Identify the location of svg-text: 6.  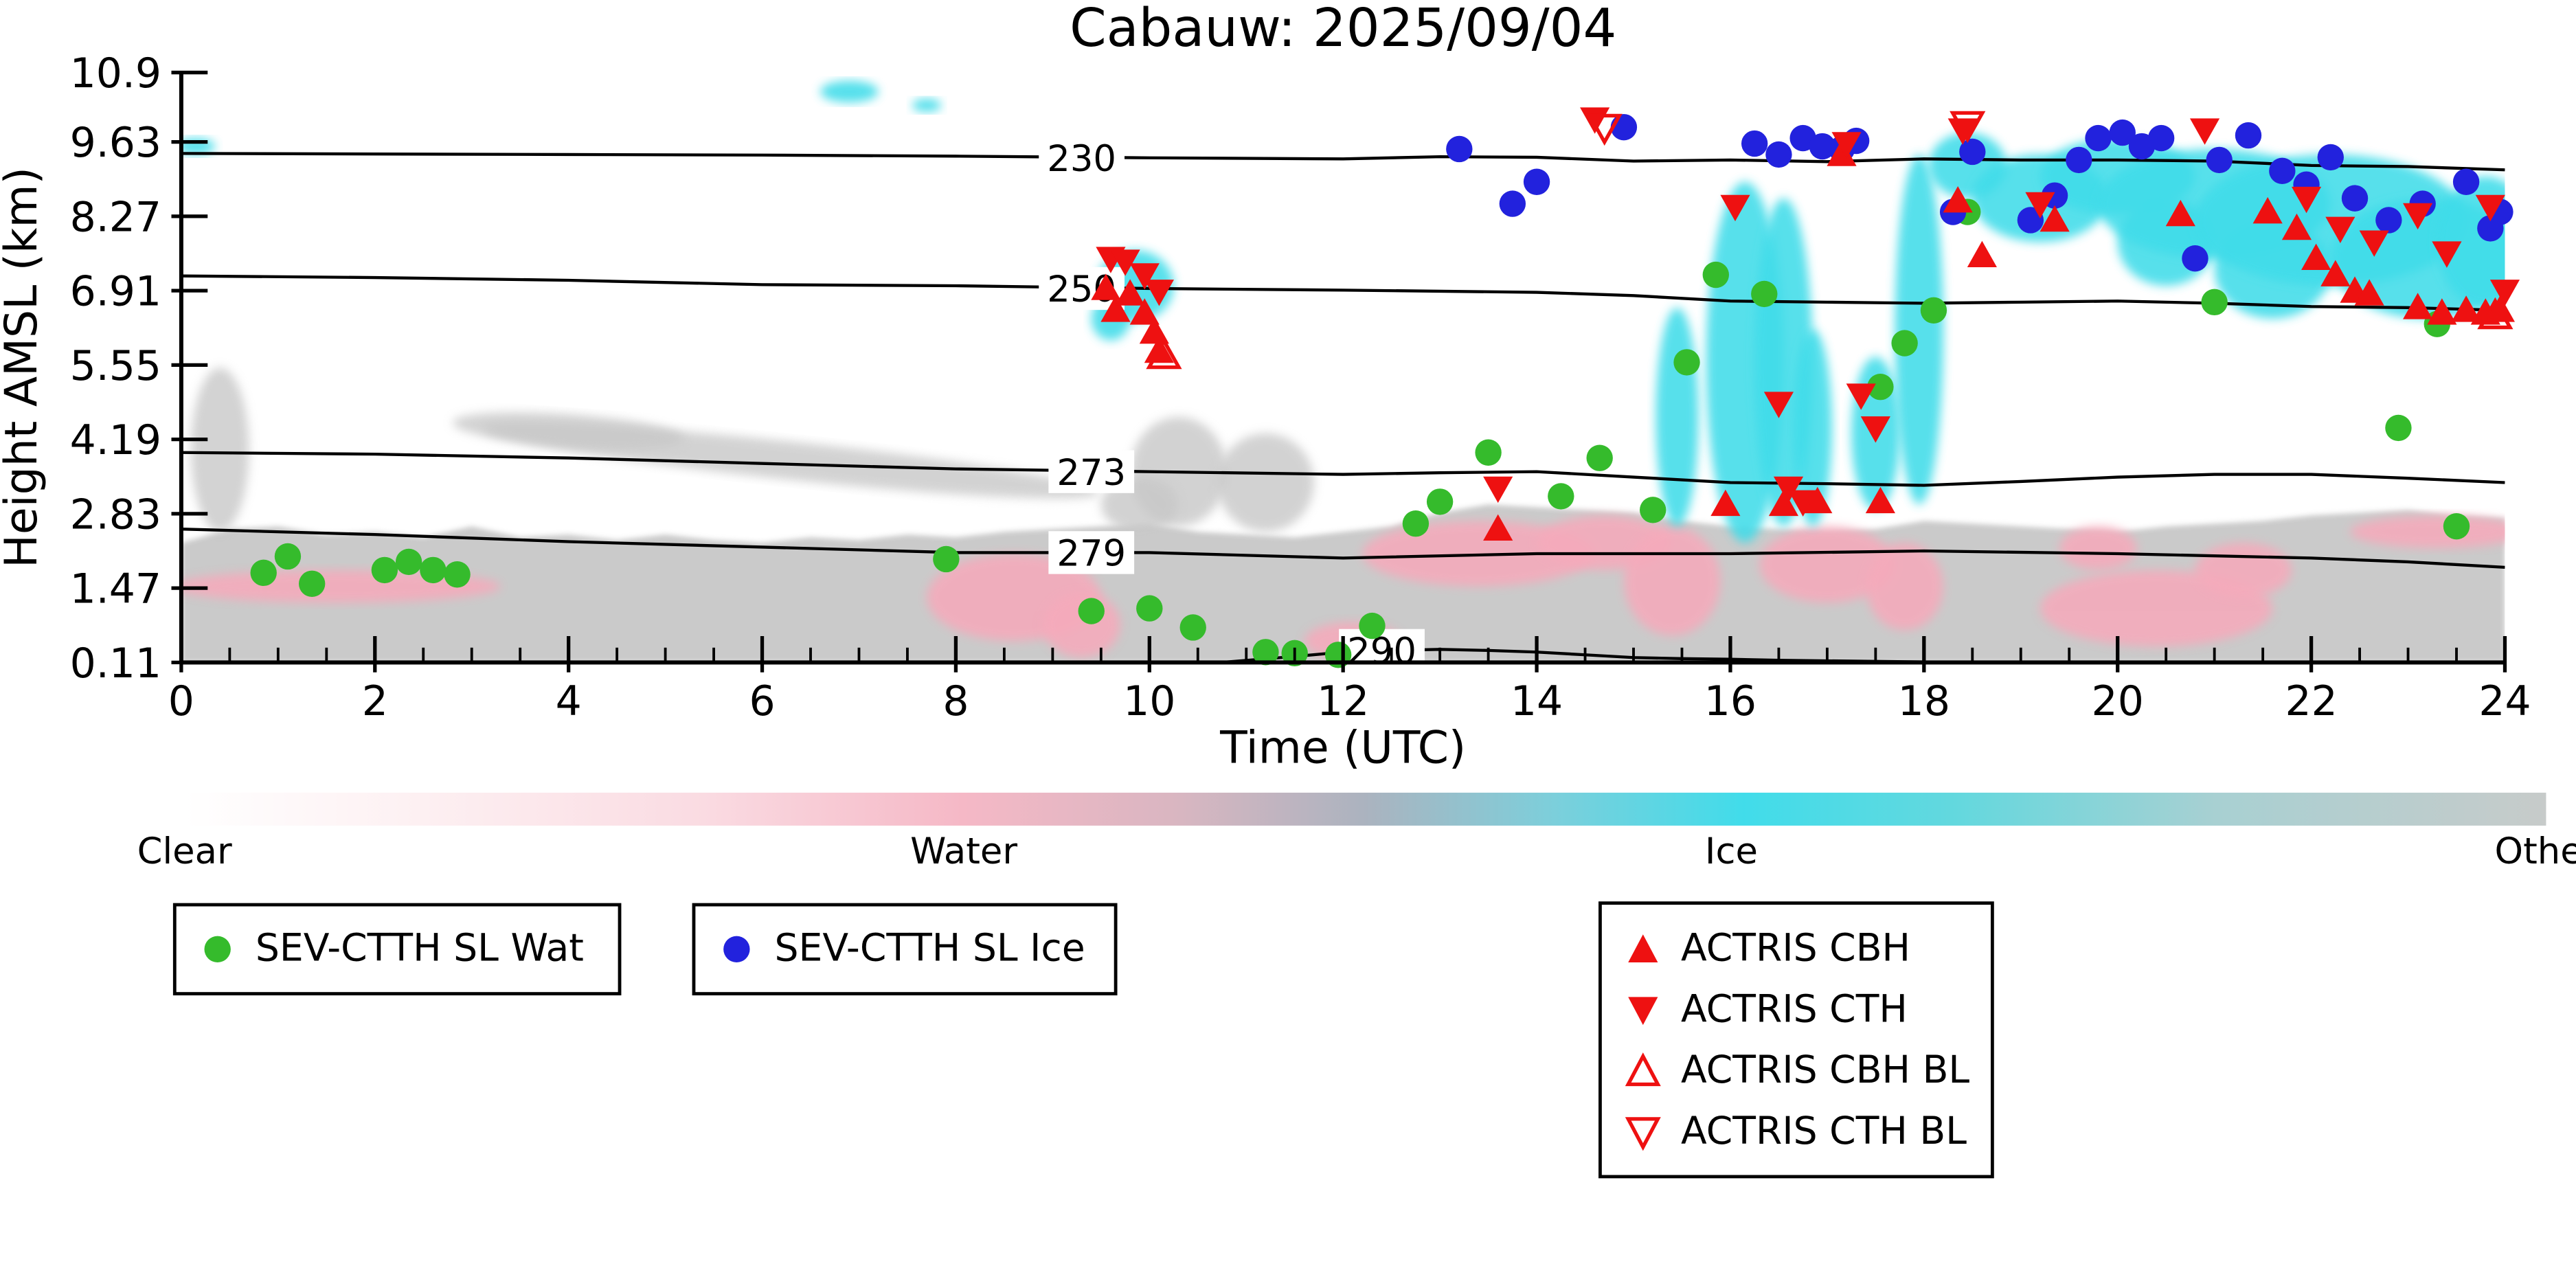
(762, 701).